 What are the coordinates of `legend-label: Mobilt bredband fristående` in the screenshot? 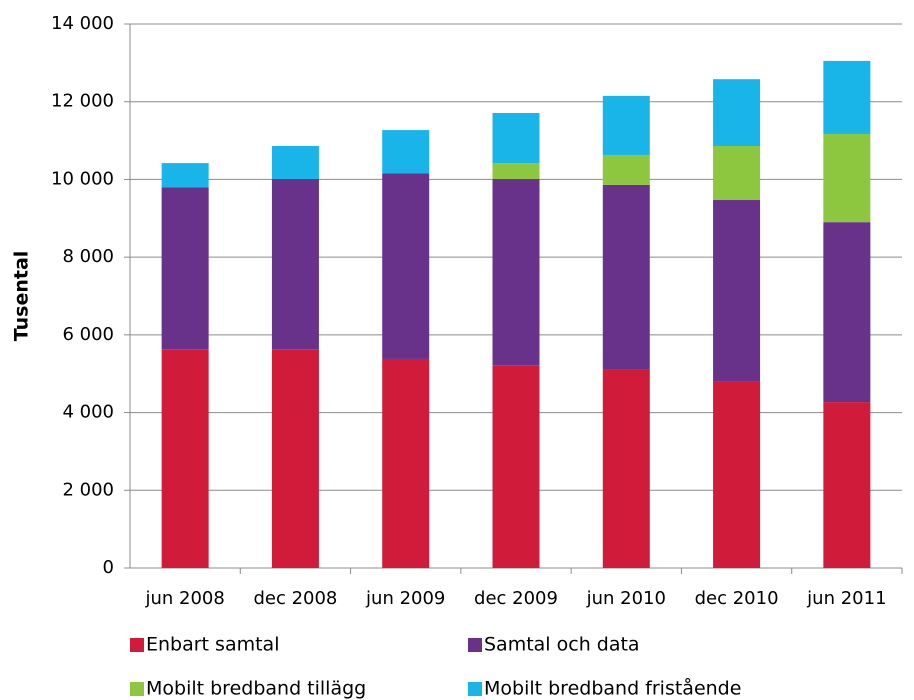 It's located at (612, 688).